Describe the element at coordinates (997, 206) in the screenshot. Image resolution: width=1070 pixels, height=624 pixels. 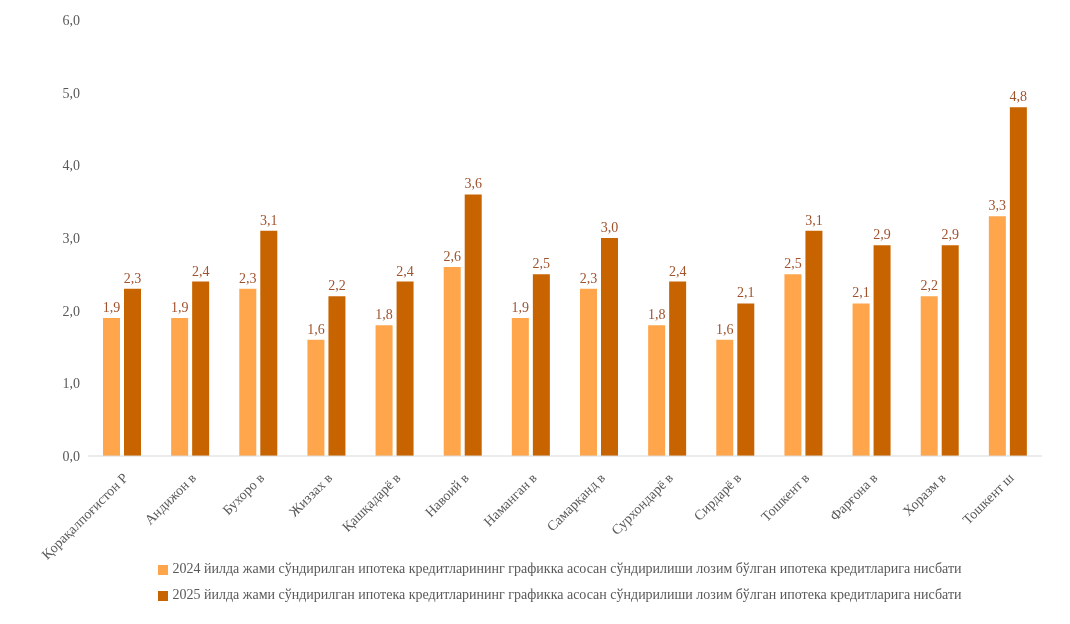
I see `data-label: 3,3` at that location.